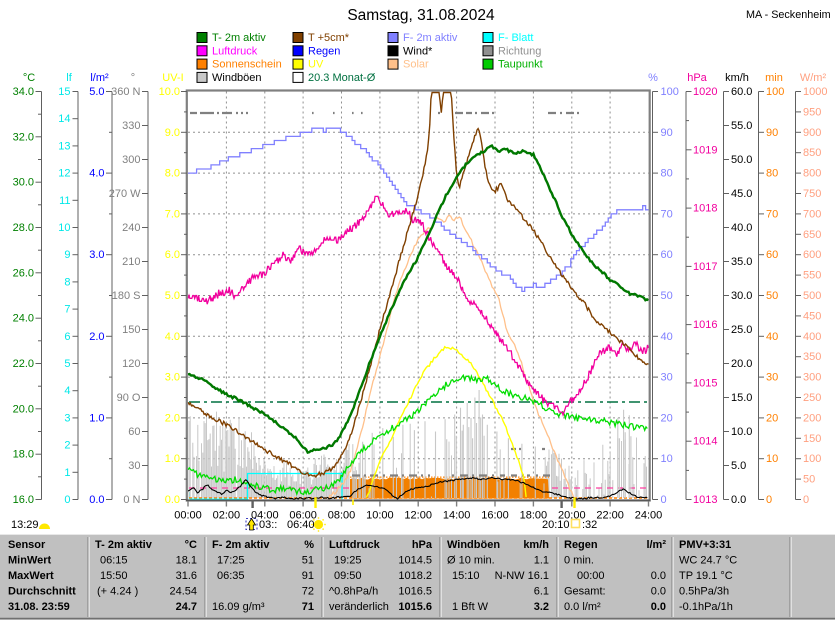  I want to click on svg-text: 24.54, so click(183, 592).